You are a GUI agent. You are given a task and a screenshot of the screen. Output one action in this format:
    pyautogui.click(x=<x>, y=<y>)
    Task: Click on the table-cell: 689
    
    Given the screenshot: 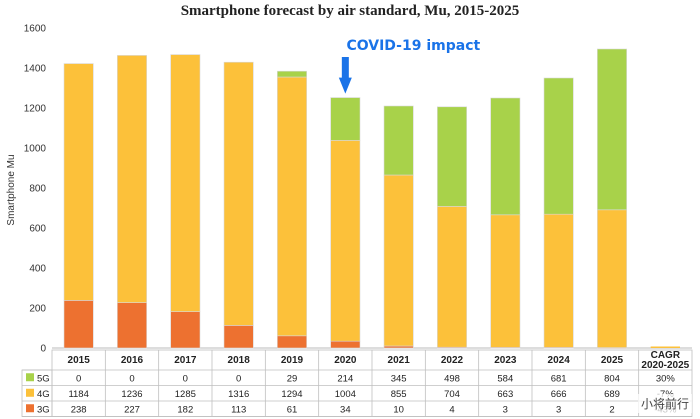 What is the action you would take?
    pyautogui.click(x=612, y=394)
    